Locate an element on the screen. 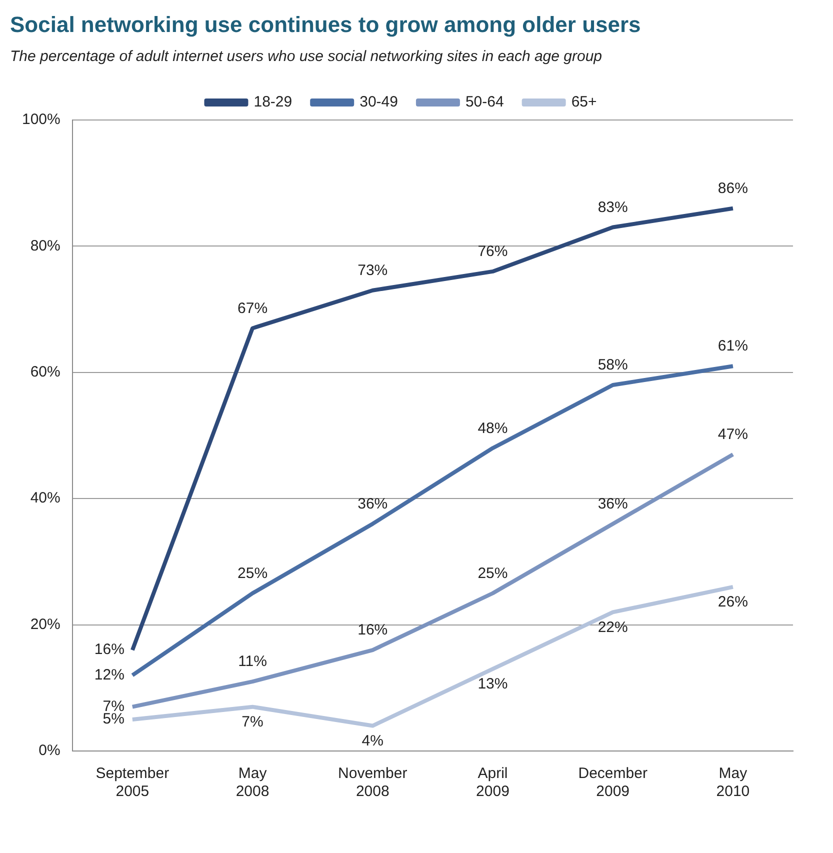 This screenshot has width=833, height=853. data-label: 5% is located at coordinates (113, 719).